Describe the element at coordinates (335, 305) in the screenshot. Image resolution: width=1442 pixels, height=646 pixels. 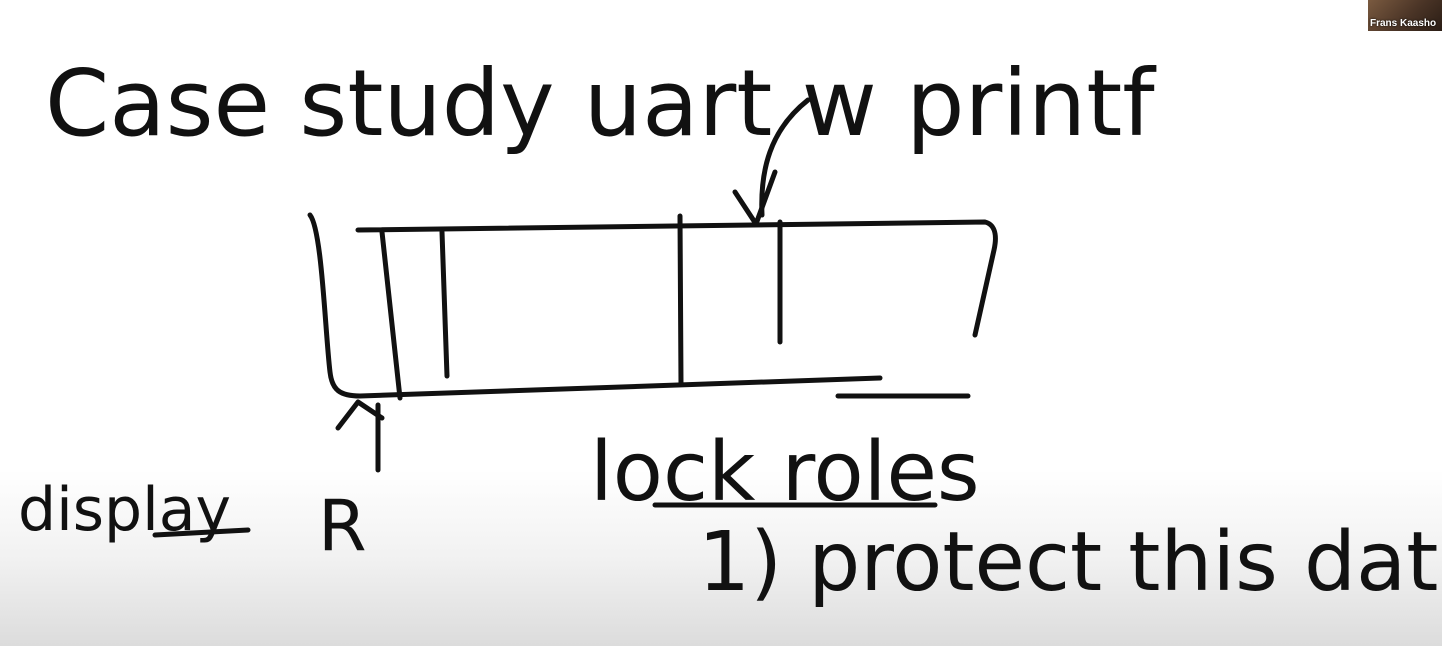
I see `buffer-left-bracket` at that location.